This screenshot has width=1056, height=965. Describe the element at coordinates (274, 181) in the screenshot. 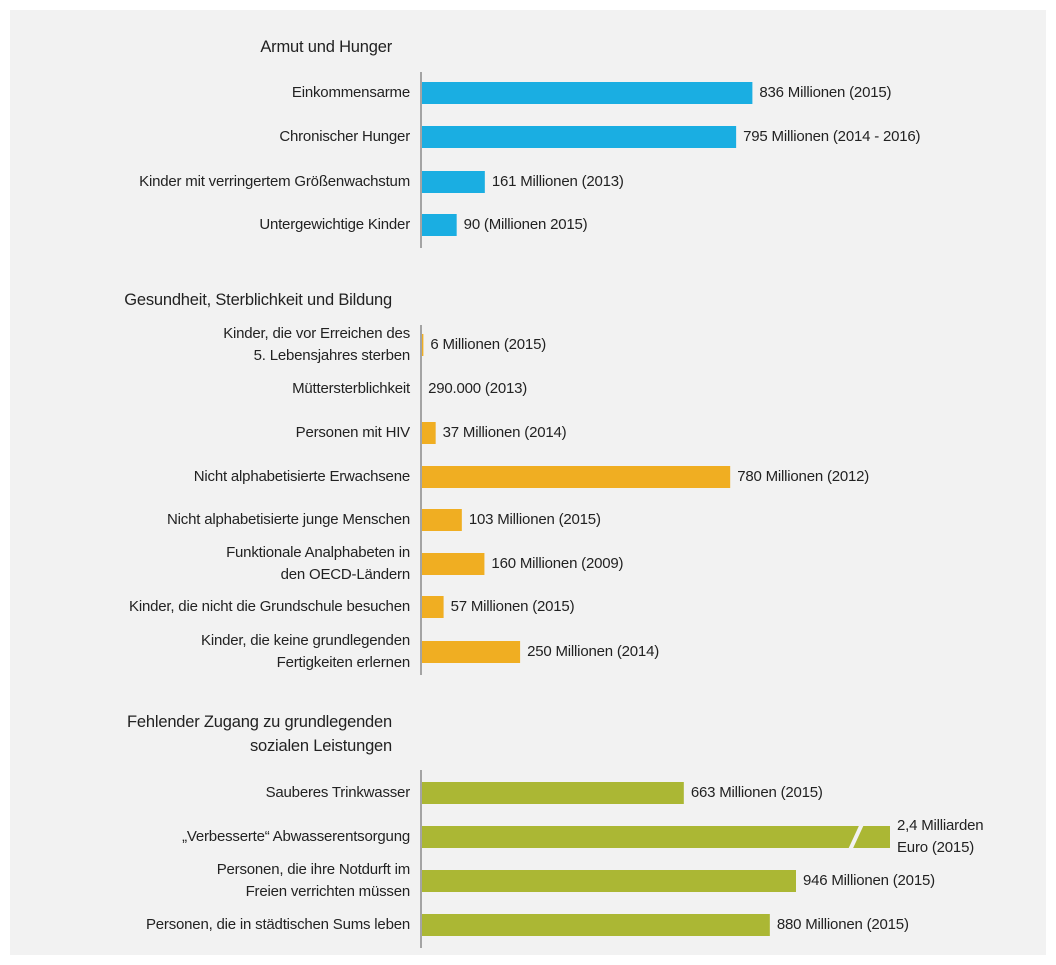

I see `category-label: Kinder mit verringertem Größenwachstum` at that location.